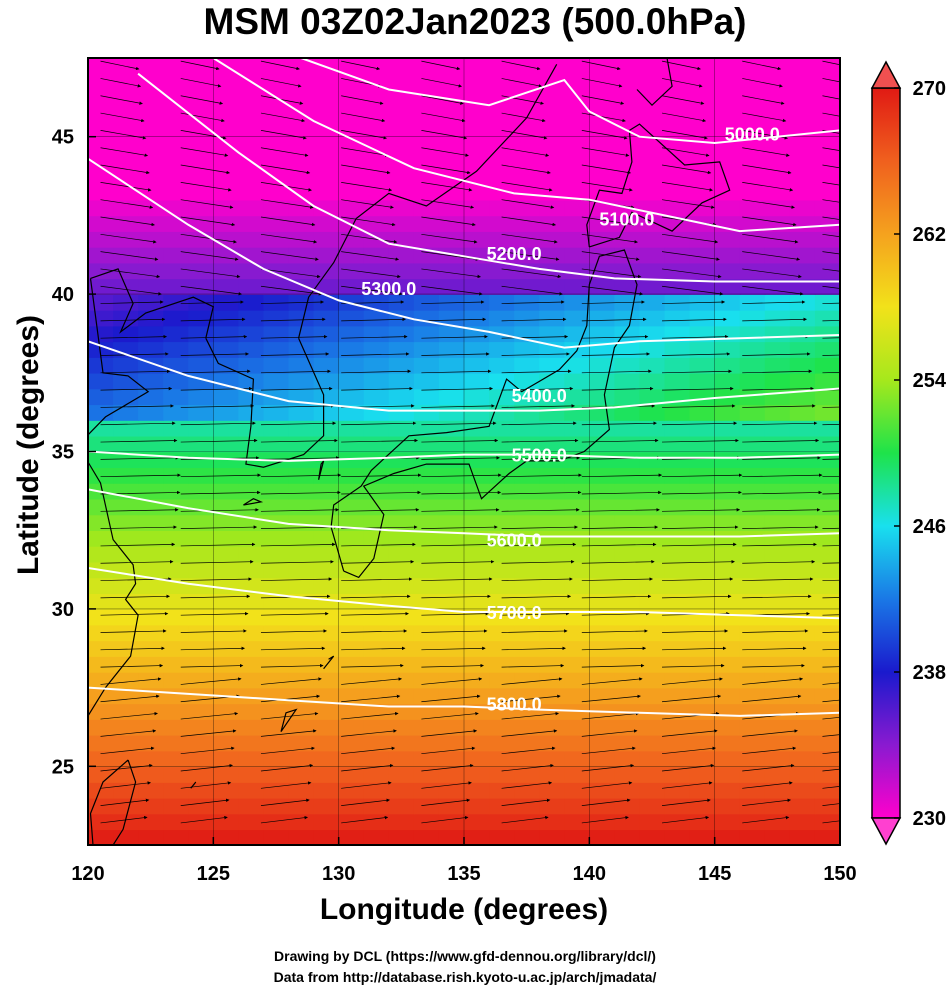  Describe the element at coordinates (213, 874) in the screenshot. I see `x-tick-label: 125` at that location.